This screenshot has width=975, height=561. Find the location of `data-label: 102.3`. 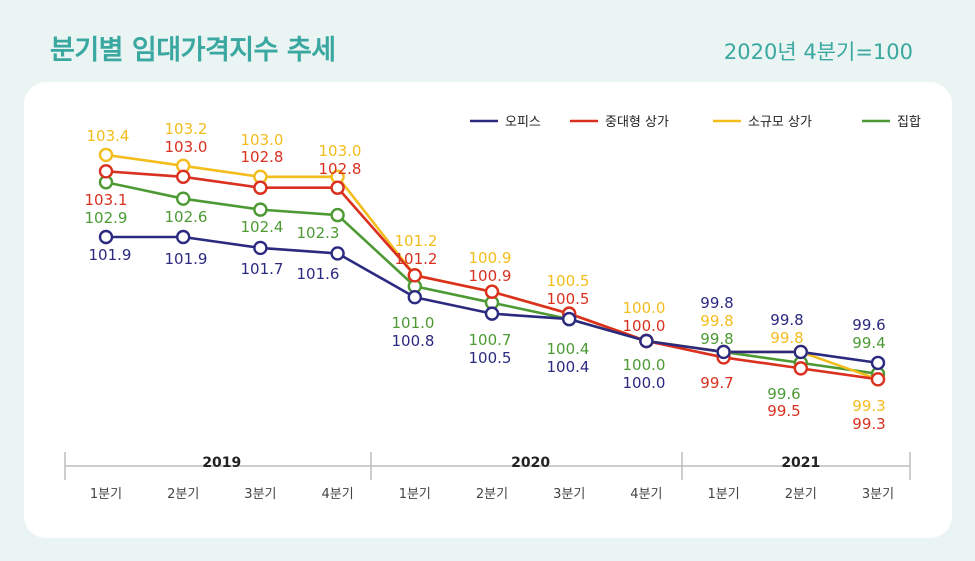

data-label: 102.3 is located at coordinates (318, 233).